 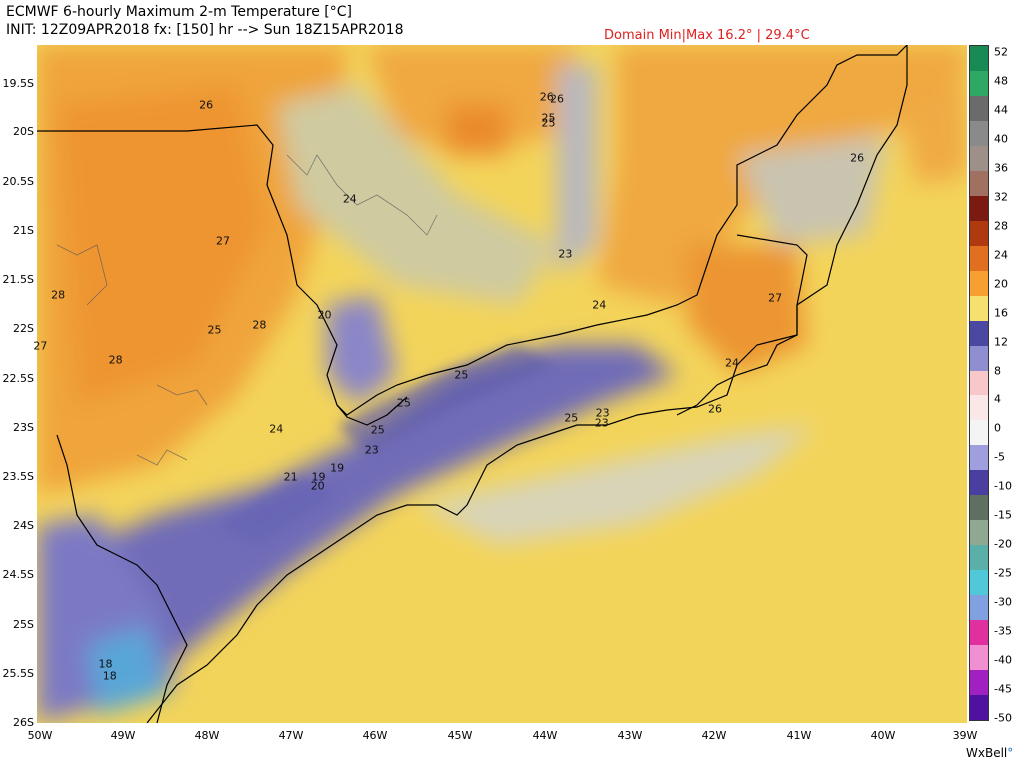 What do you see at coordinates (1003, 573) in the screenshot?
I see `colorbar-tick: -25` at bounding box center [1003, 573].